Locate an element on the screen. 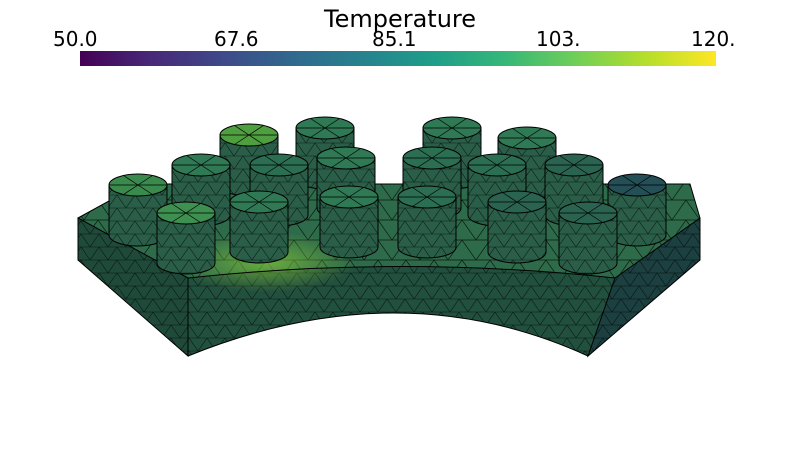  base-right-mesh is located at coordinates (644, 287).